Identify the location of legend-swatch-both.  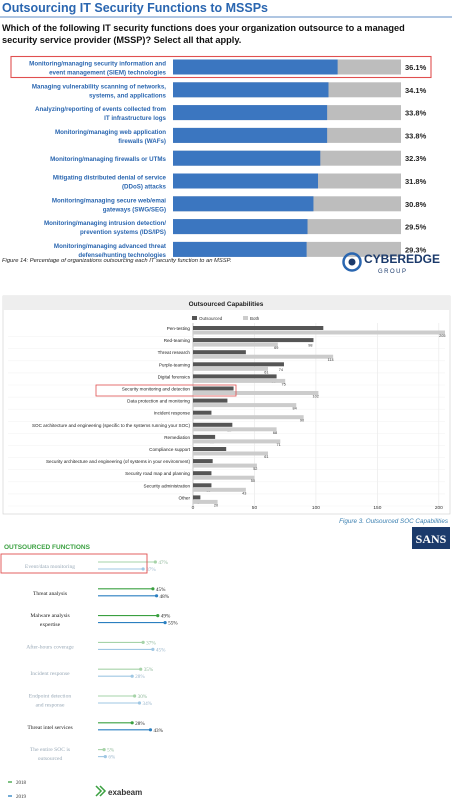
(245, 318).